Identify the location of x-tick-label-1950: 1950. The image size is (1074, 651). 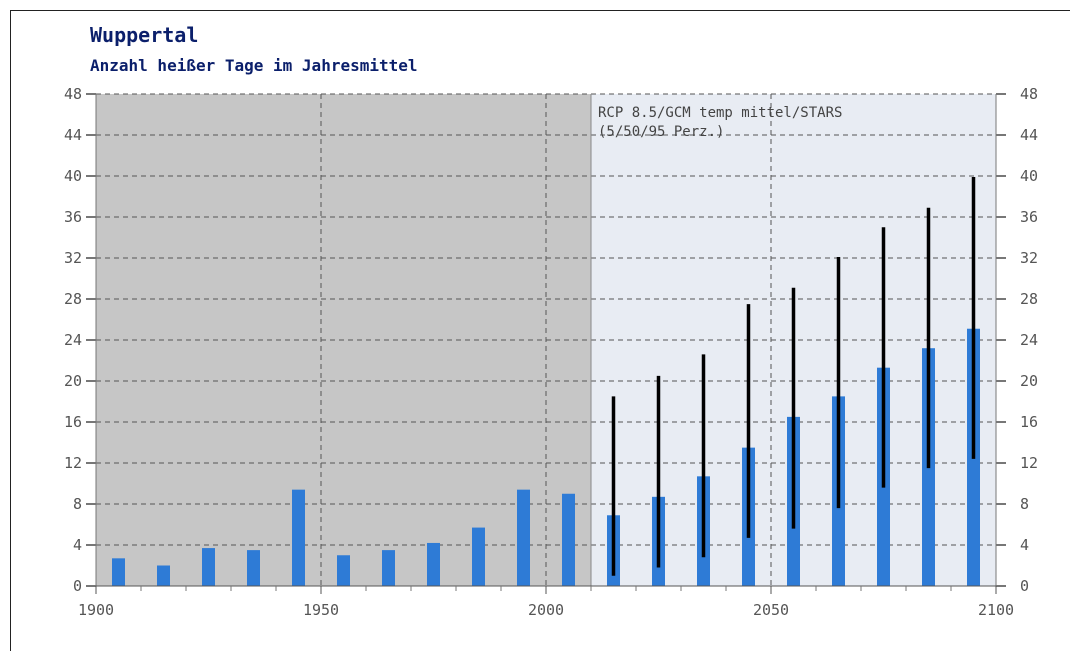
(321, 610).